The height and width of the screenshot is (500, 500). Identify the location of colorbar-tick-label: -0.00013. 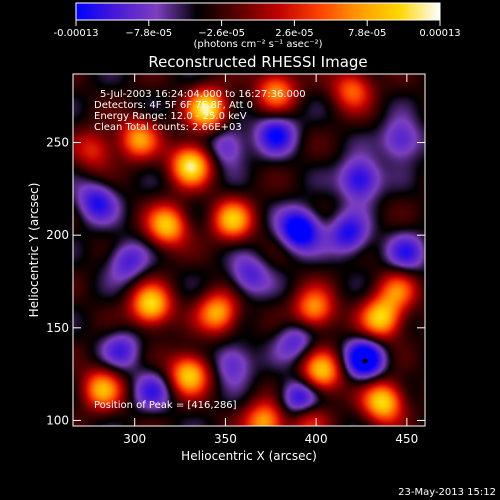
(76, 33).